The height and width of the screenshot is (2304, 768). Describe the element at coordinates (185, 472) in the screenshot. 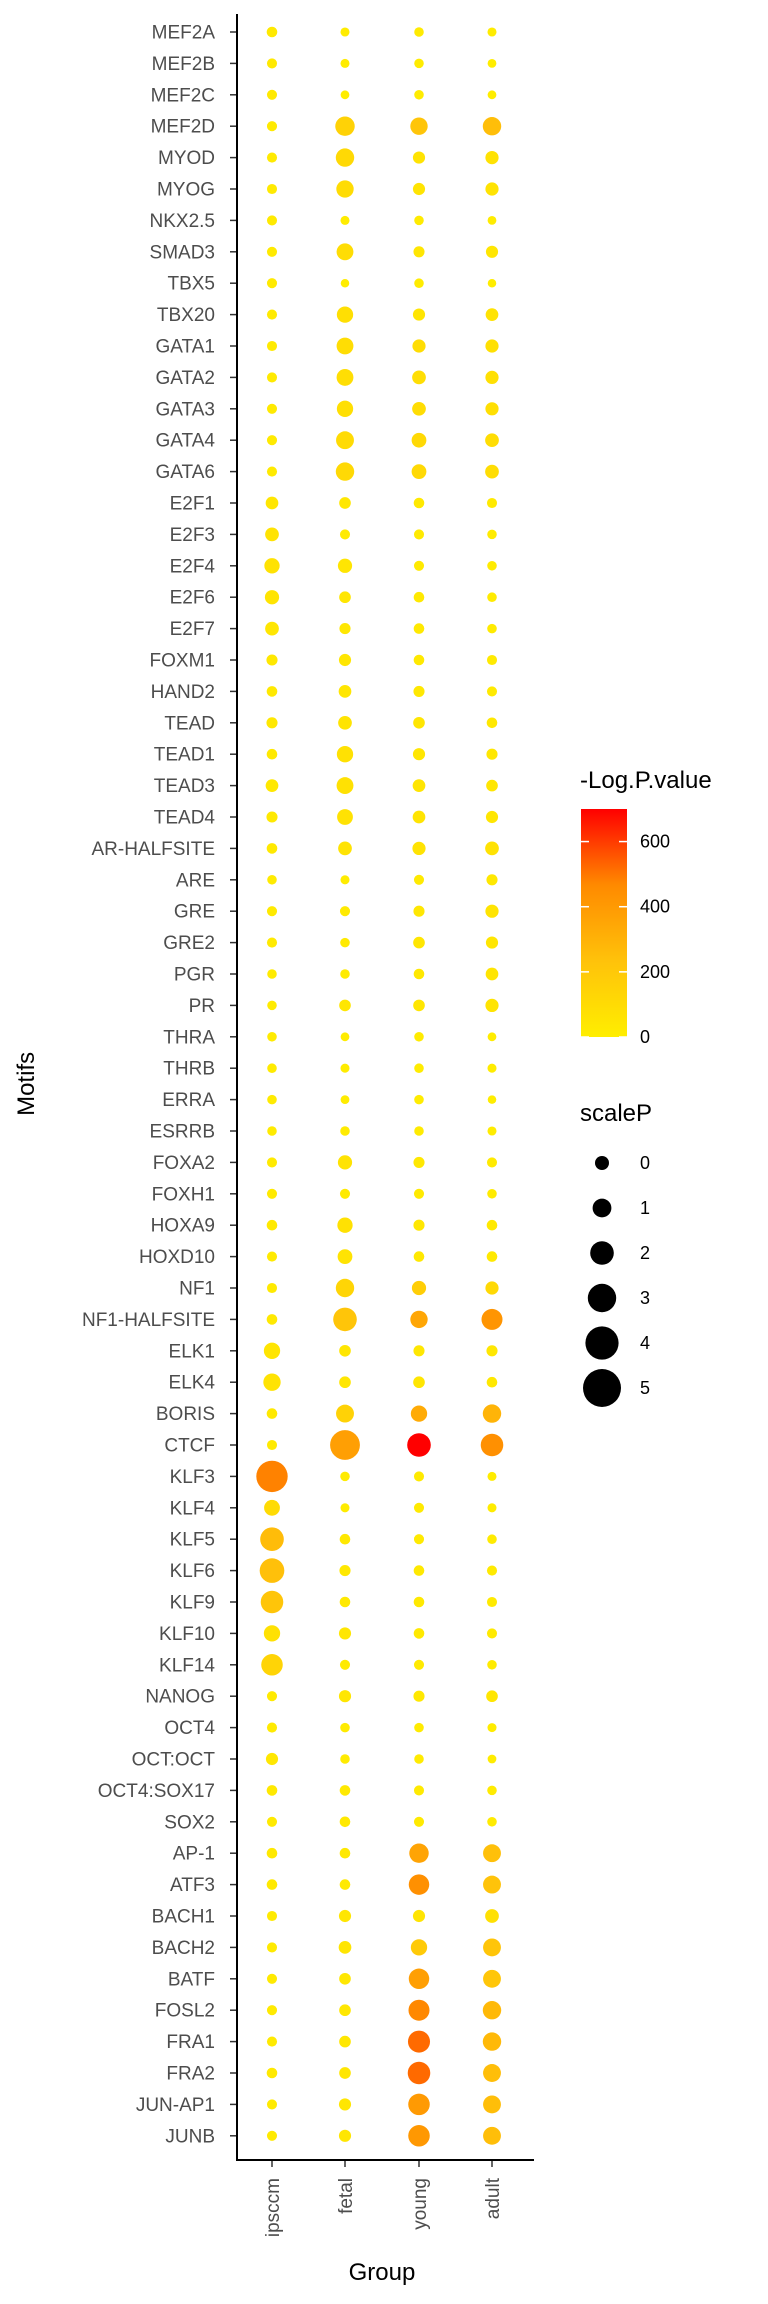

I see `y-tick-label: GATA6` at that location.